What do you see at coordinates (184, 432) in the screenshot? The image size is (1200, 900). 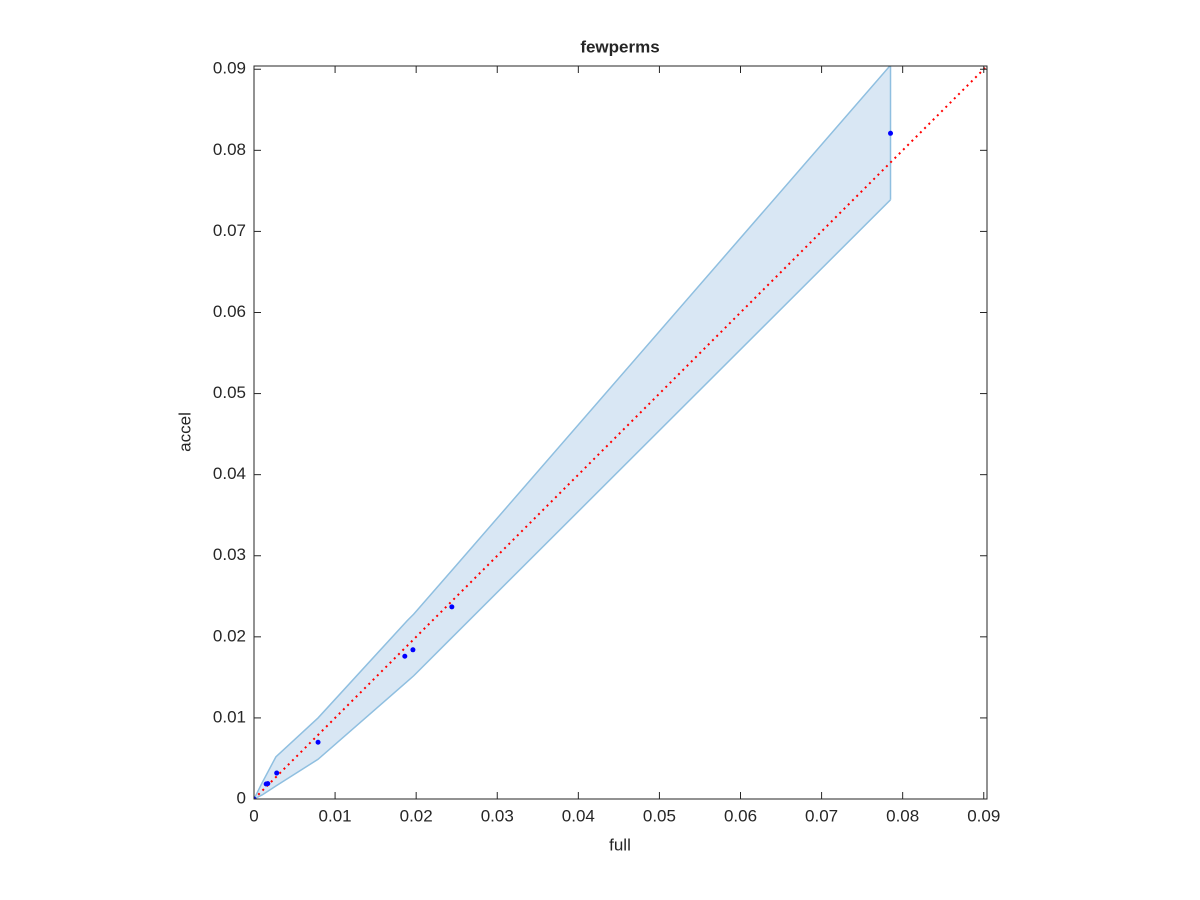 I see `y-axis-label: accel` at bounding box center [184, 432].